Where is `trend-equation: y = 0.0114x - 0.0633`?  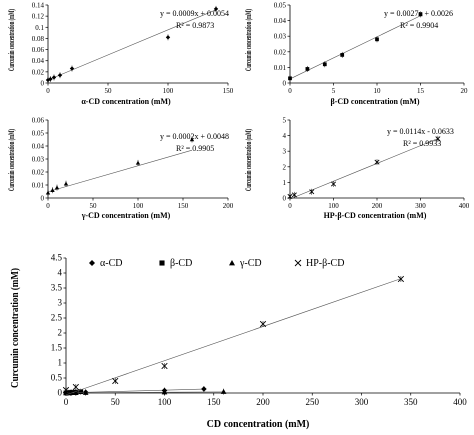 trend-equation: y = 0.0114x - 0.0633 is located at coordinates (420, 131).